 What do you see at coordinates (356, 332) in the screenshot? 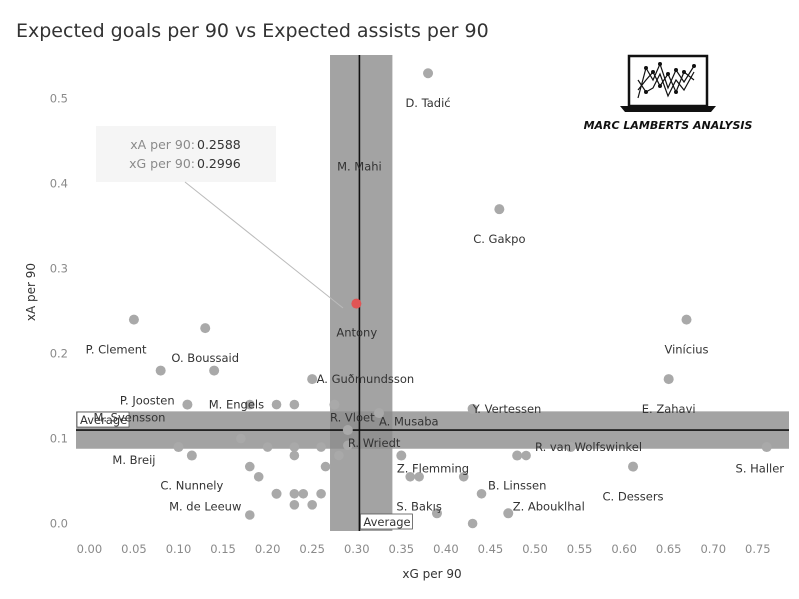
I see `point-label: Antony` at bounding box center [356, 332].